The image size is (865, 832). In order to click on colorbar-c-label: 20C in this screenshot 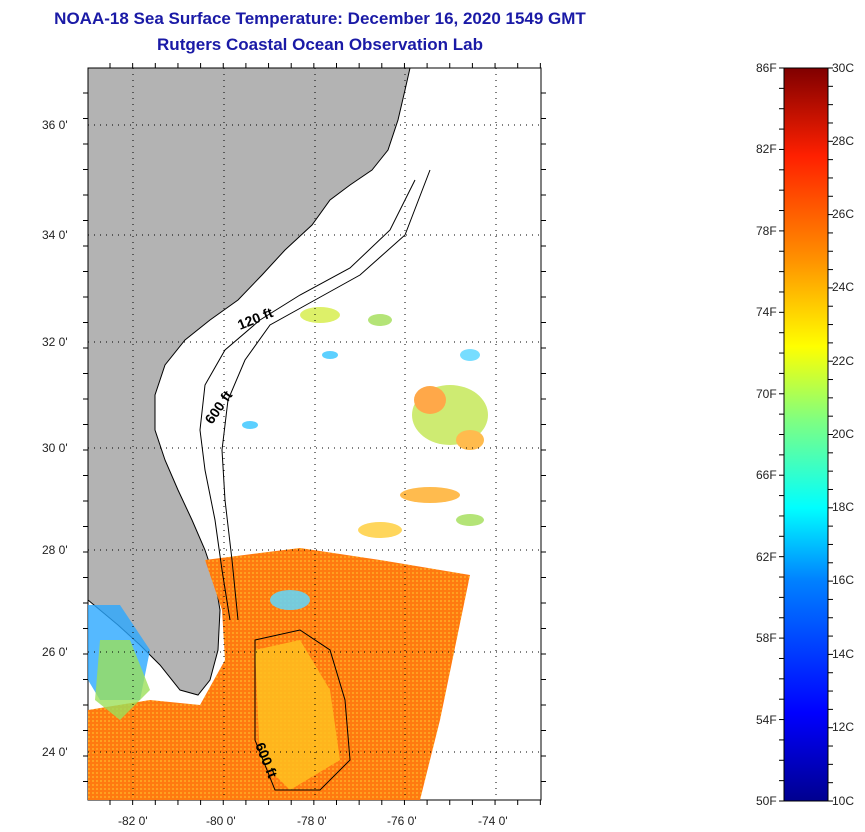, I will do `click(843, 434)`.